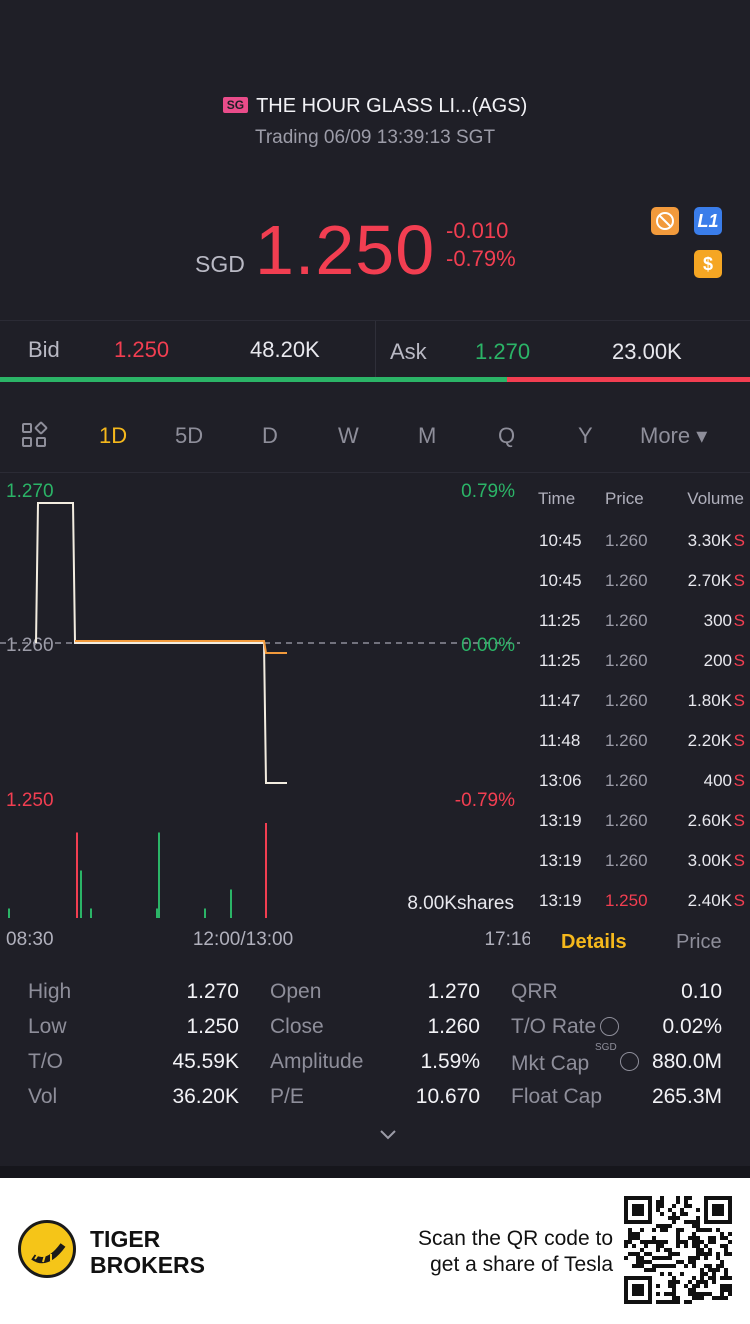 The width and height of the screenshot is (750, 1324). What do you see at coordinates (717, 660) in the screenshot?
I see `tick-volume: 200` at bounding box center [717, 660].